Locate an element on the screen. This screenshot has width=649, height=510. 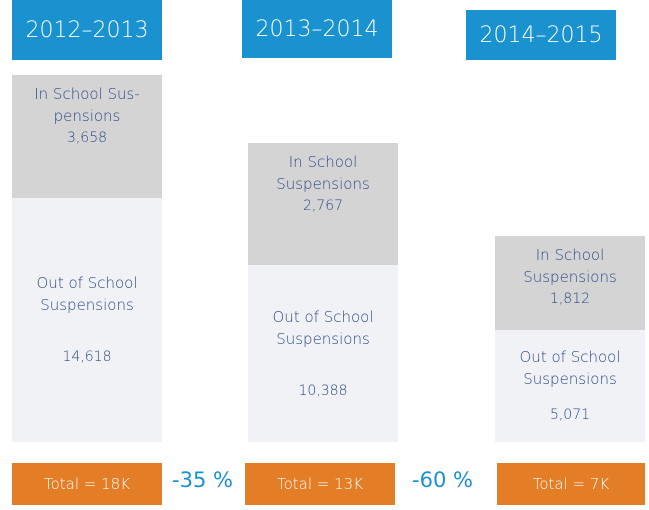
total-box: Total = 18K is located at coordinates (87, 484).